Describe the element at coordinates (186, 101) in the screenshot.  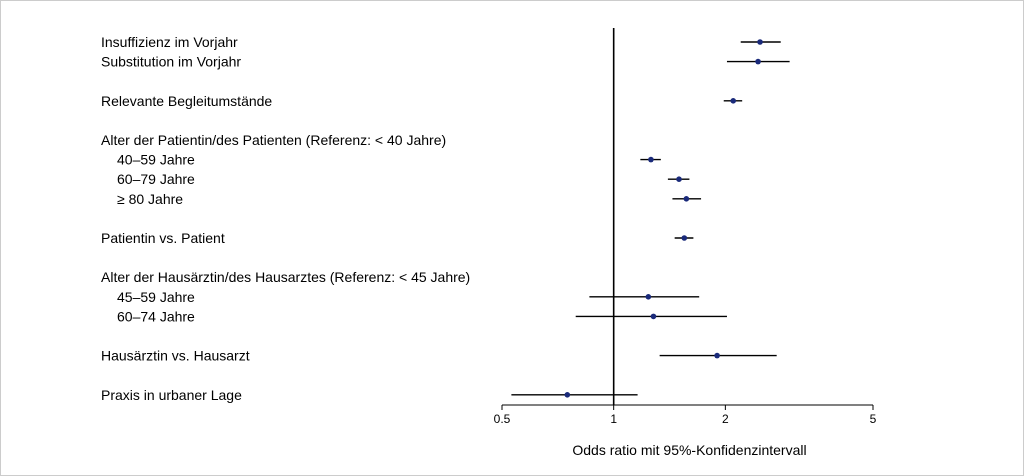
I see `row-label: Relevante Begleitumstände` at that location.